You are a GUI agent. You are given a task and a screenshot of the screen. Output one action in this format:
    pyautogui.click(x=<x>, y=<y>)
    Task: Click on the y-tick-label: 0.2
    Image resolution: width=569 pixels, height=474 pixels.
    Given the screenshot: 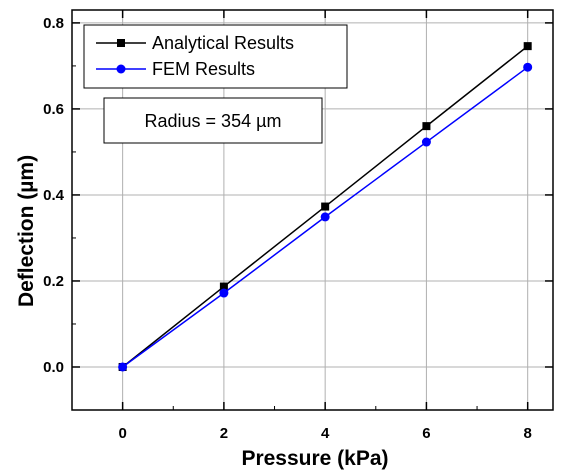 What is the action you would take?
    pyautogui.click(x=53, y=281)
    